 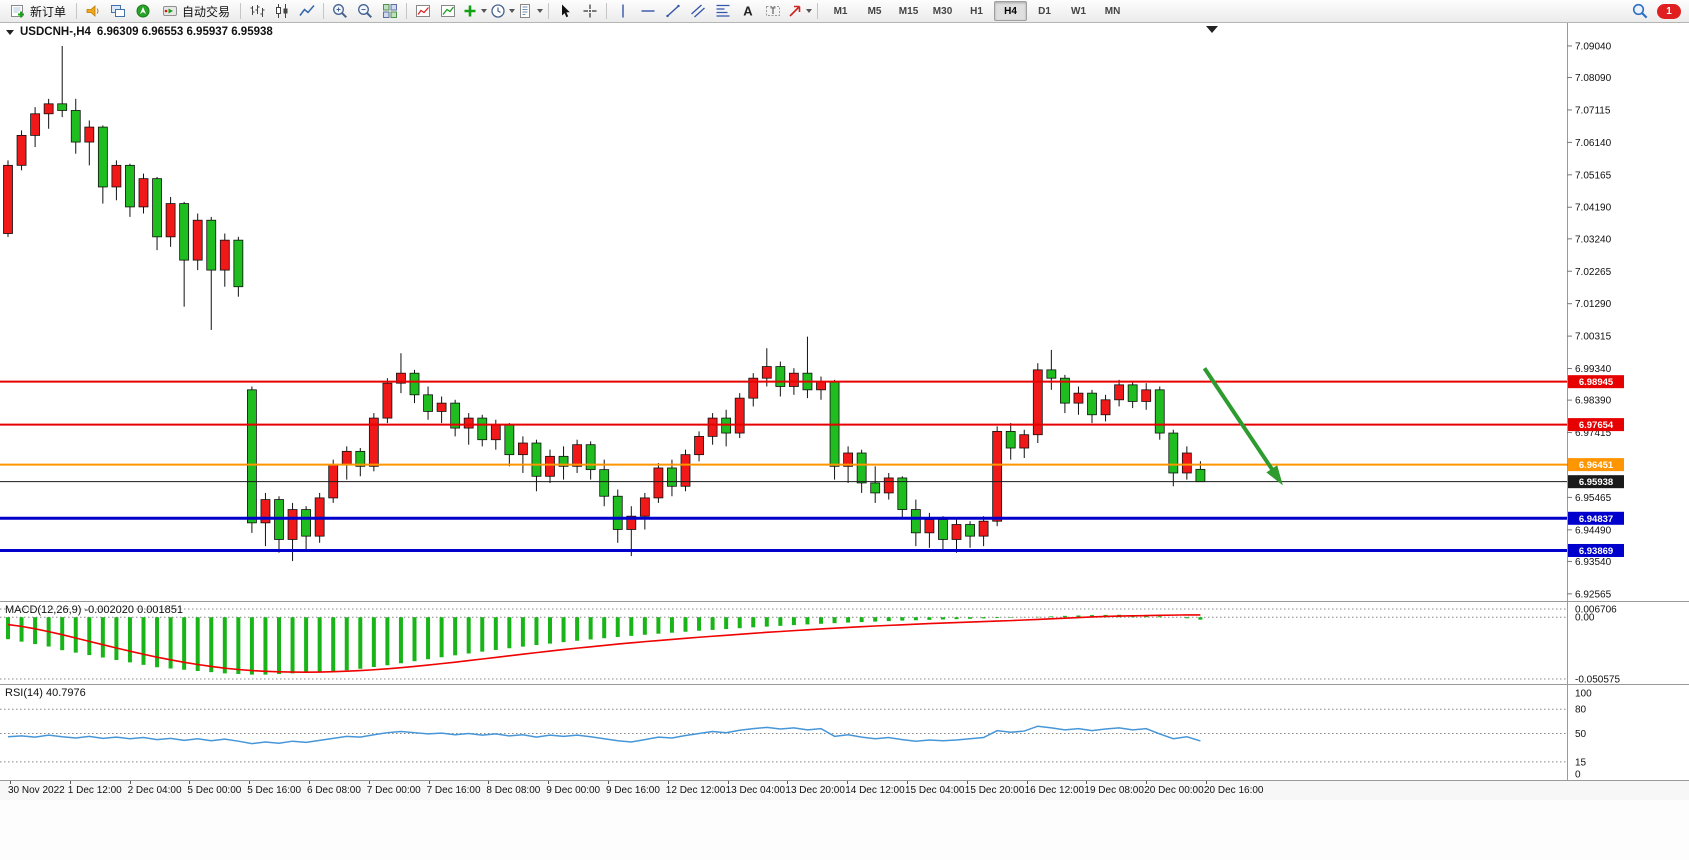 What do you see at coordinates (498, 11) in the screenshot?
I see `clock-icon` at bounding box center [498, 11].